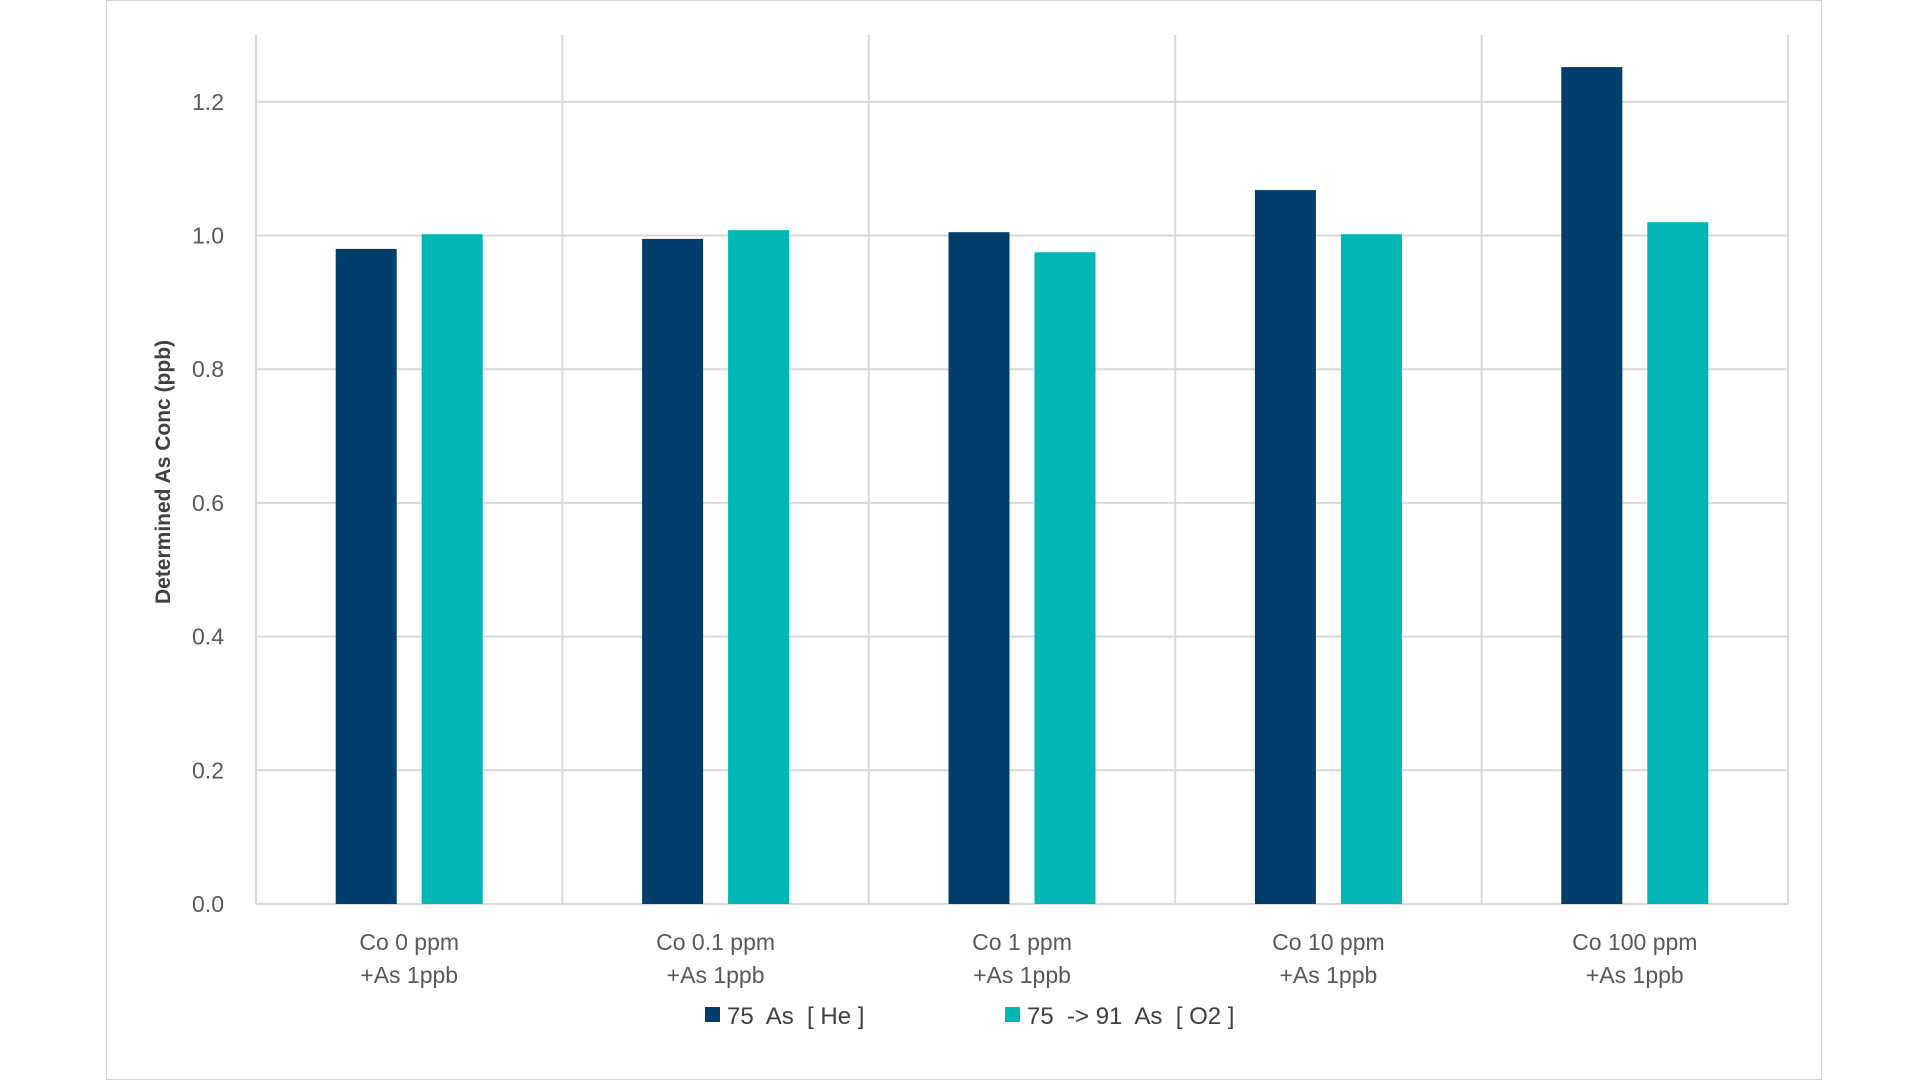  Describe the element at coordinates (795, 1016) in the screenshot. I see `legend-label-1: 75 As [ He ]` at that location.